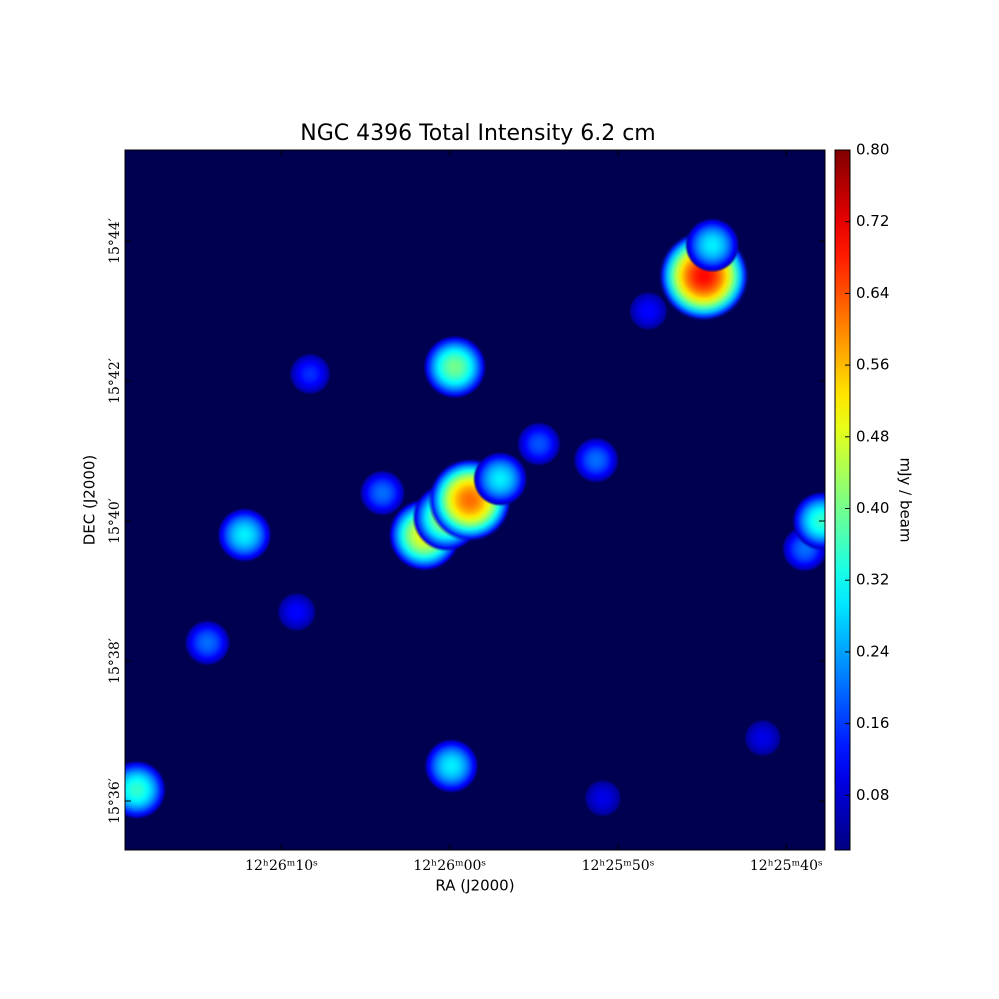 The height and width of the screenshot is (999, 999). I want to click on y-tick-label: 15°44′, so click(115, 241).